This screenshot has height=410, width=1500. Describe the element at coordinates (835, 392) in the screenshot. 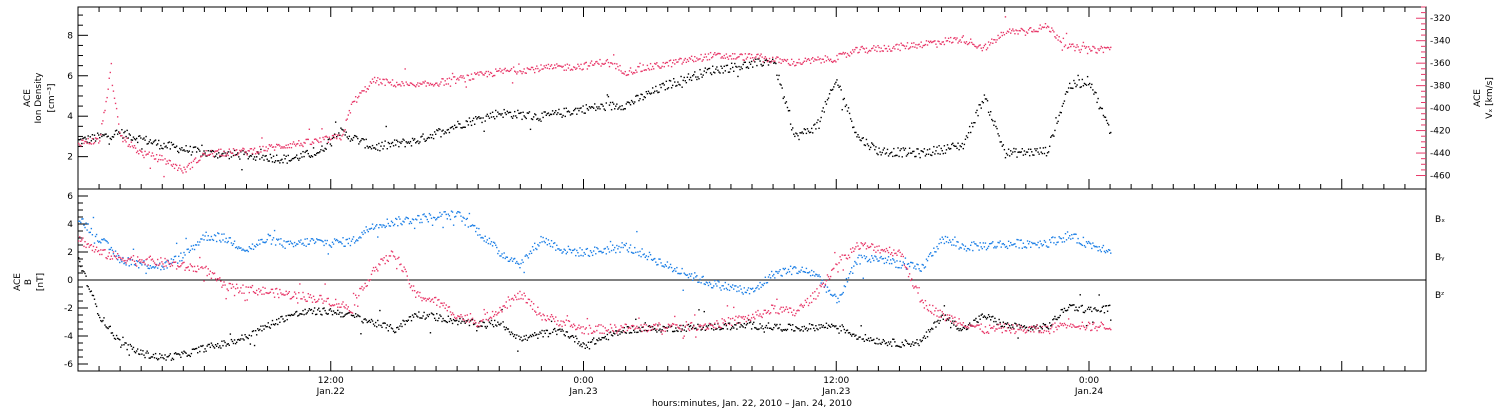

I see `x-tick-label-date: Jan.23` at that location.